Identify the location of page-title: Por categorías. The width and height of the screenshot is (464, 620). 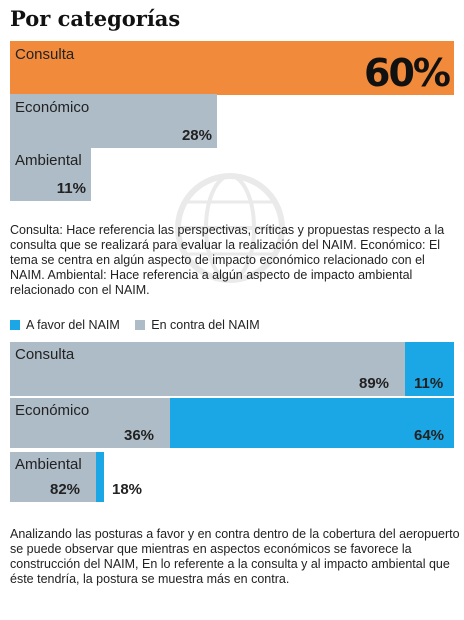
(95, 18).